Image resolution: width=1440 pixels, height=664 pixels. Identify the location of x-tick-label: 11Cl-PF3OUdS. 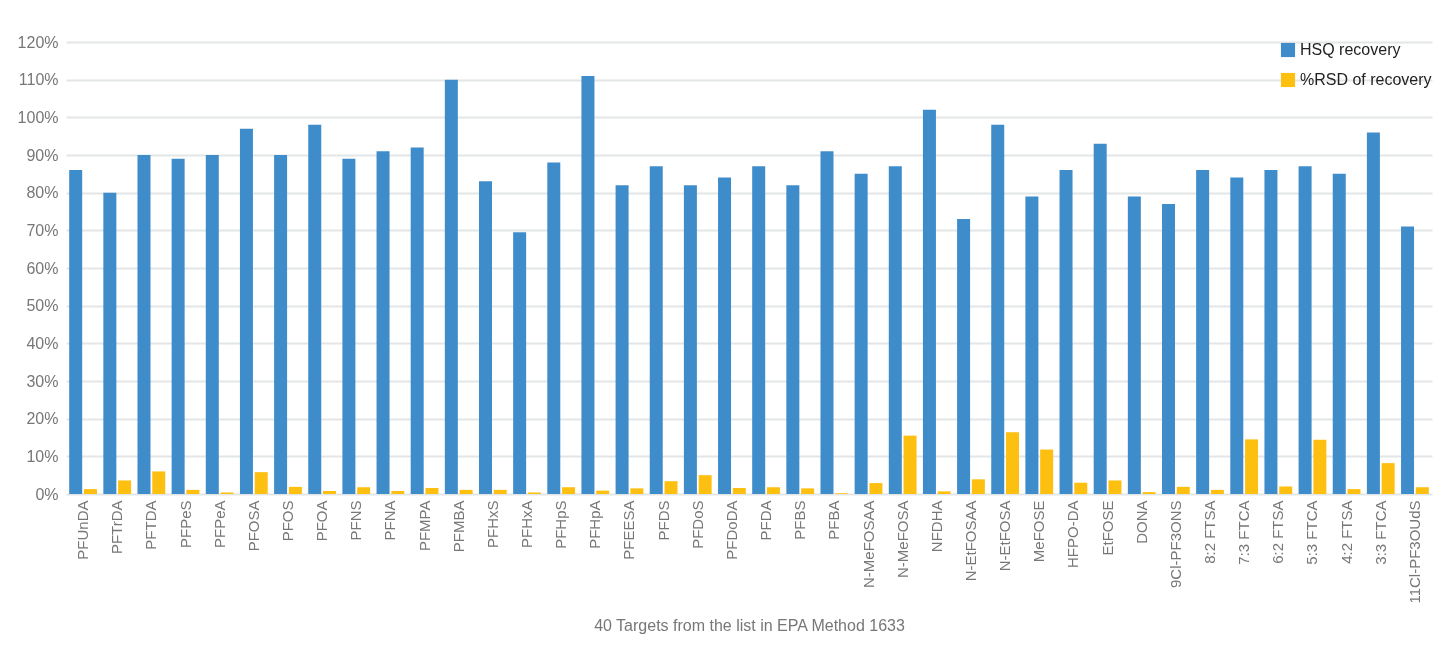
(1414, 552).